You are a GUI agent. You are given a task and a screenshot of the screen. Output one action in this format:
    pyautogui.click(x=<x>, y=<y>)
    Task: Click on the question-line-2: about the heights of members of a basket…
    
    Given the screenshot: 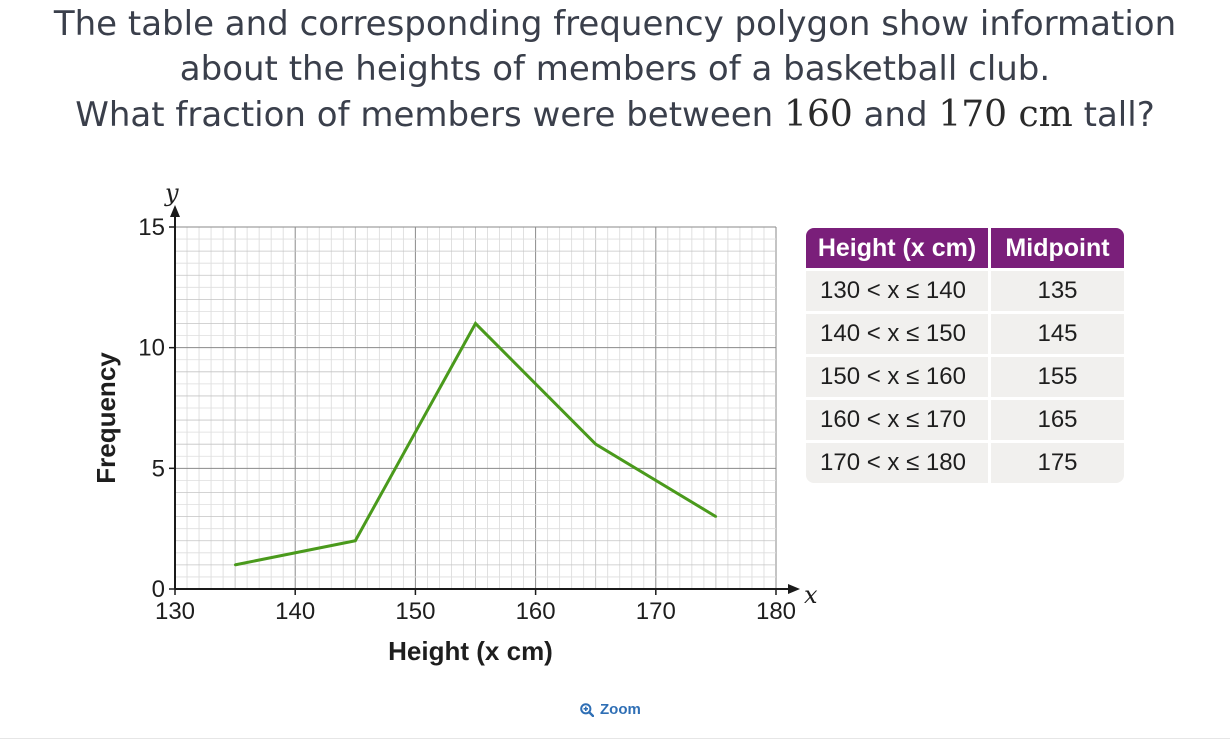 What is the action you would take?
    pyautogui.click(x=615, y=69)
    